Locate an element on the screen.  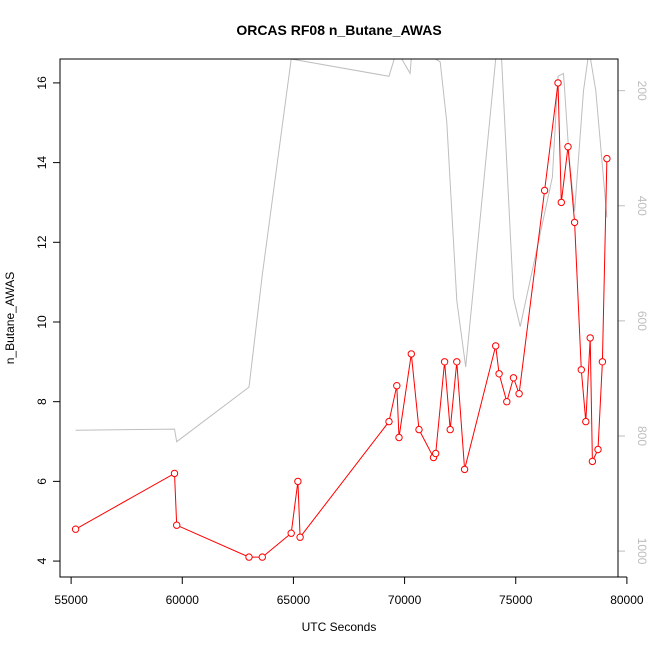
x-tick-label: 70000 is located at coordinates (405, 600).